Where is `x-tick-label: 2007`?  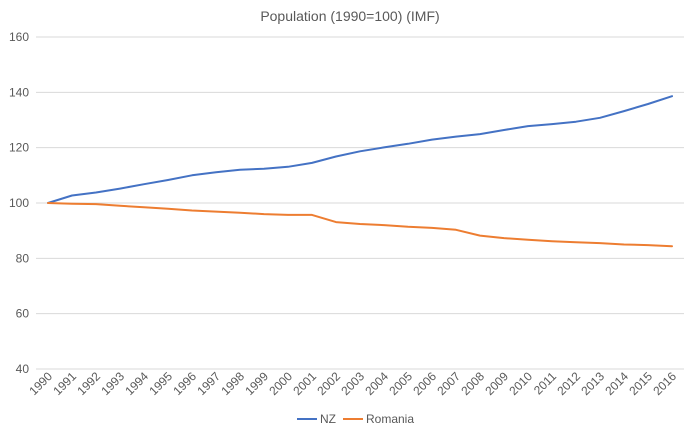 x-tick-label: 2007 is located at coordinates (448, 383).